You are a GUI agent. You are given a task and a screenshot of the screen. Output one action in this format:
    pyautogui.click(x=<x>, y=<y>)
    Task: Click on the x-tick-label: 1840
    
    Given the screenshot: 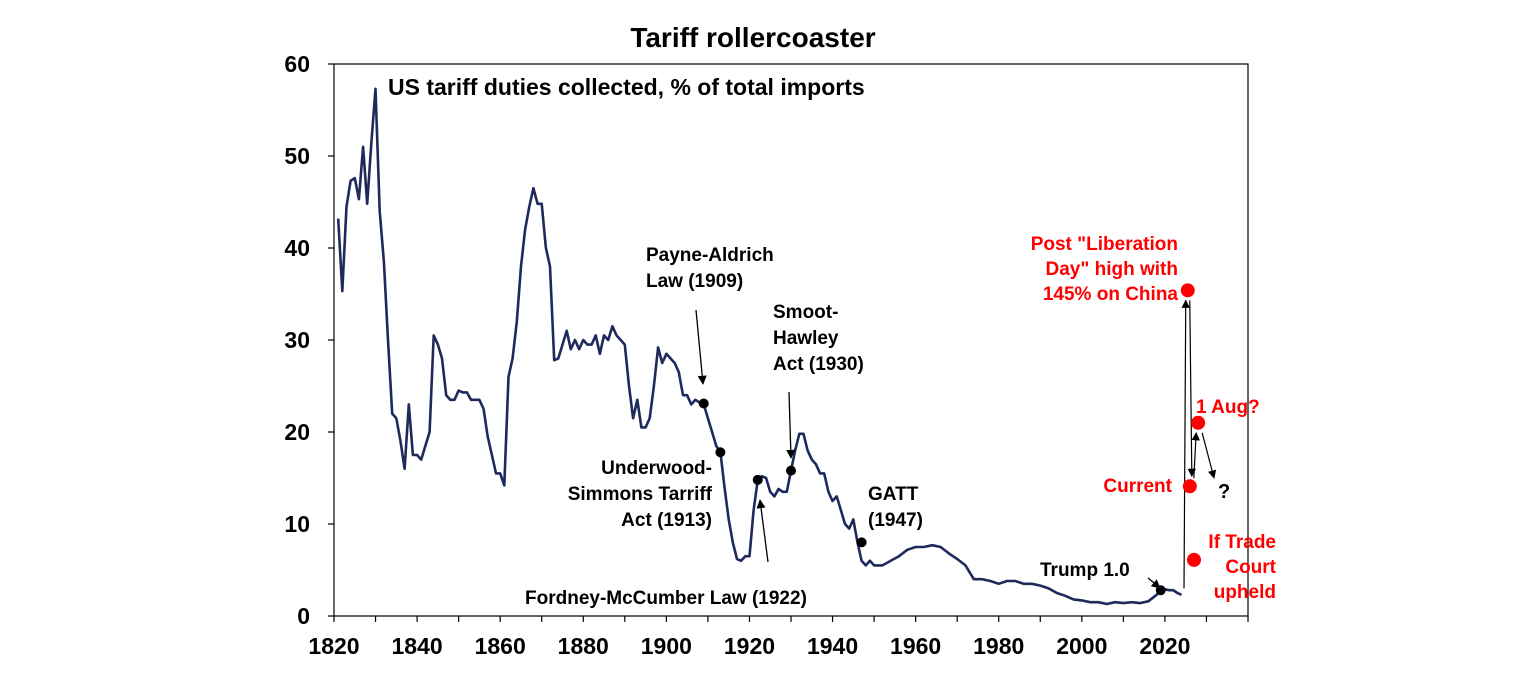 What is the action you would take?
    pyautogui.click(x=417, y=646)
    